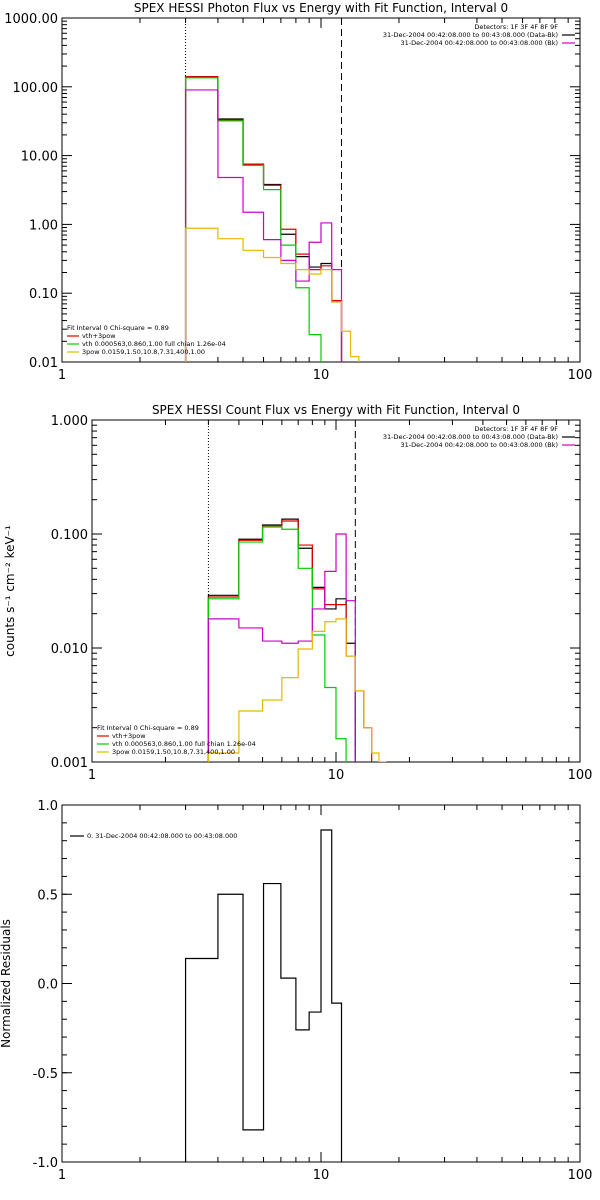 The height and width of the screenshot is (1200, 600). I want to click on y-tick-label: 1.00, so click(43, 225).